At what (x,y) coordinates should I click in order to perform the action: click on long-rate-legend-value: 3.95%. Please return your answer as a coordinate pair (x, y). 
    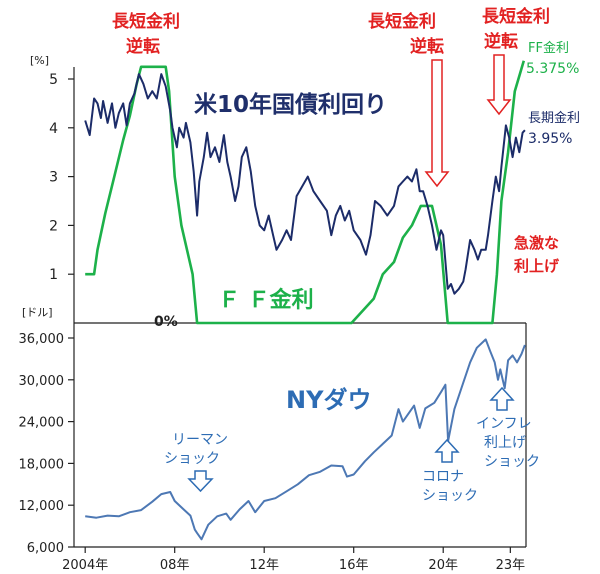
    Looking at the image, I should click on (550, 139).